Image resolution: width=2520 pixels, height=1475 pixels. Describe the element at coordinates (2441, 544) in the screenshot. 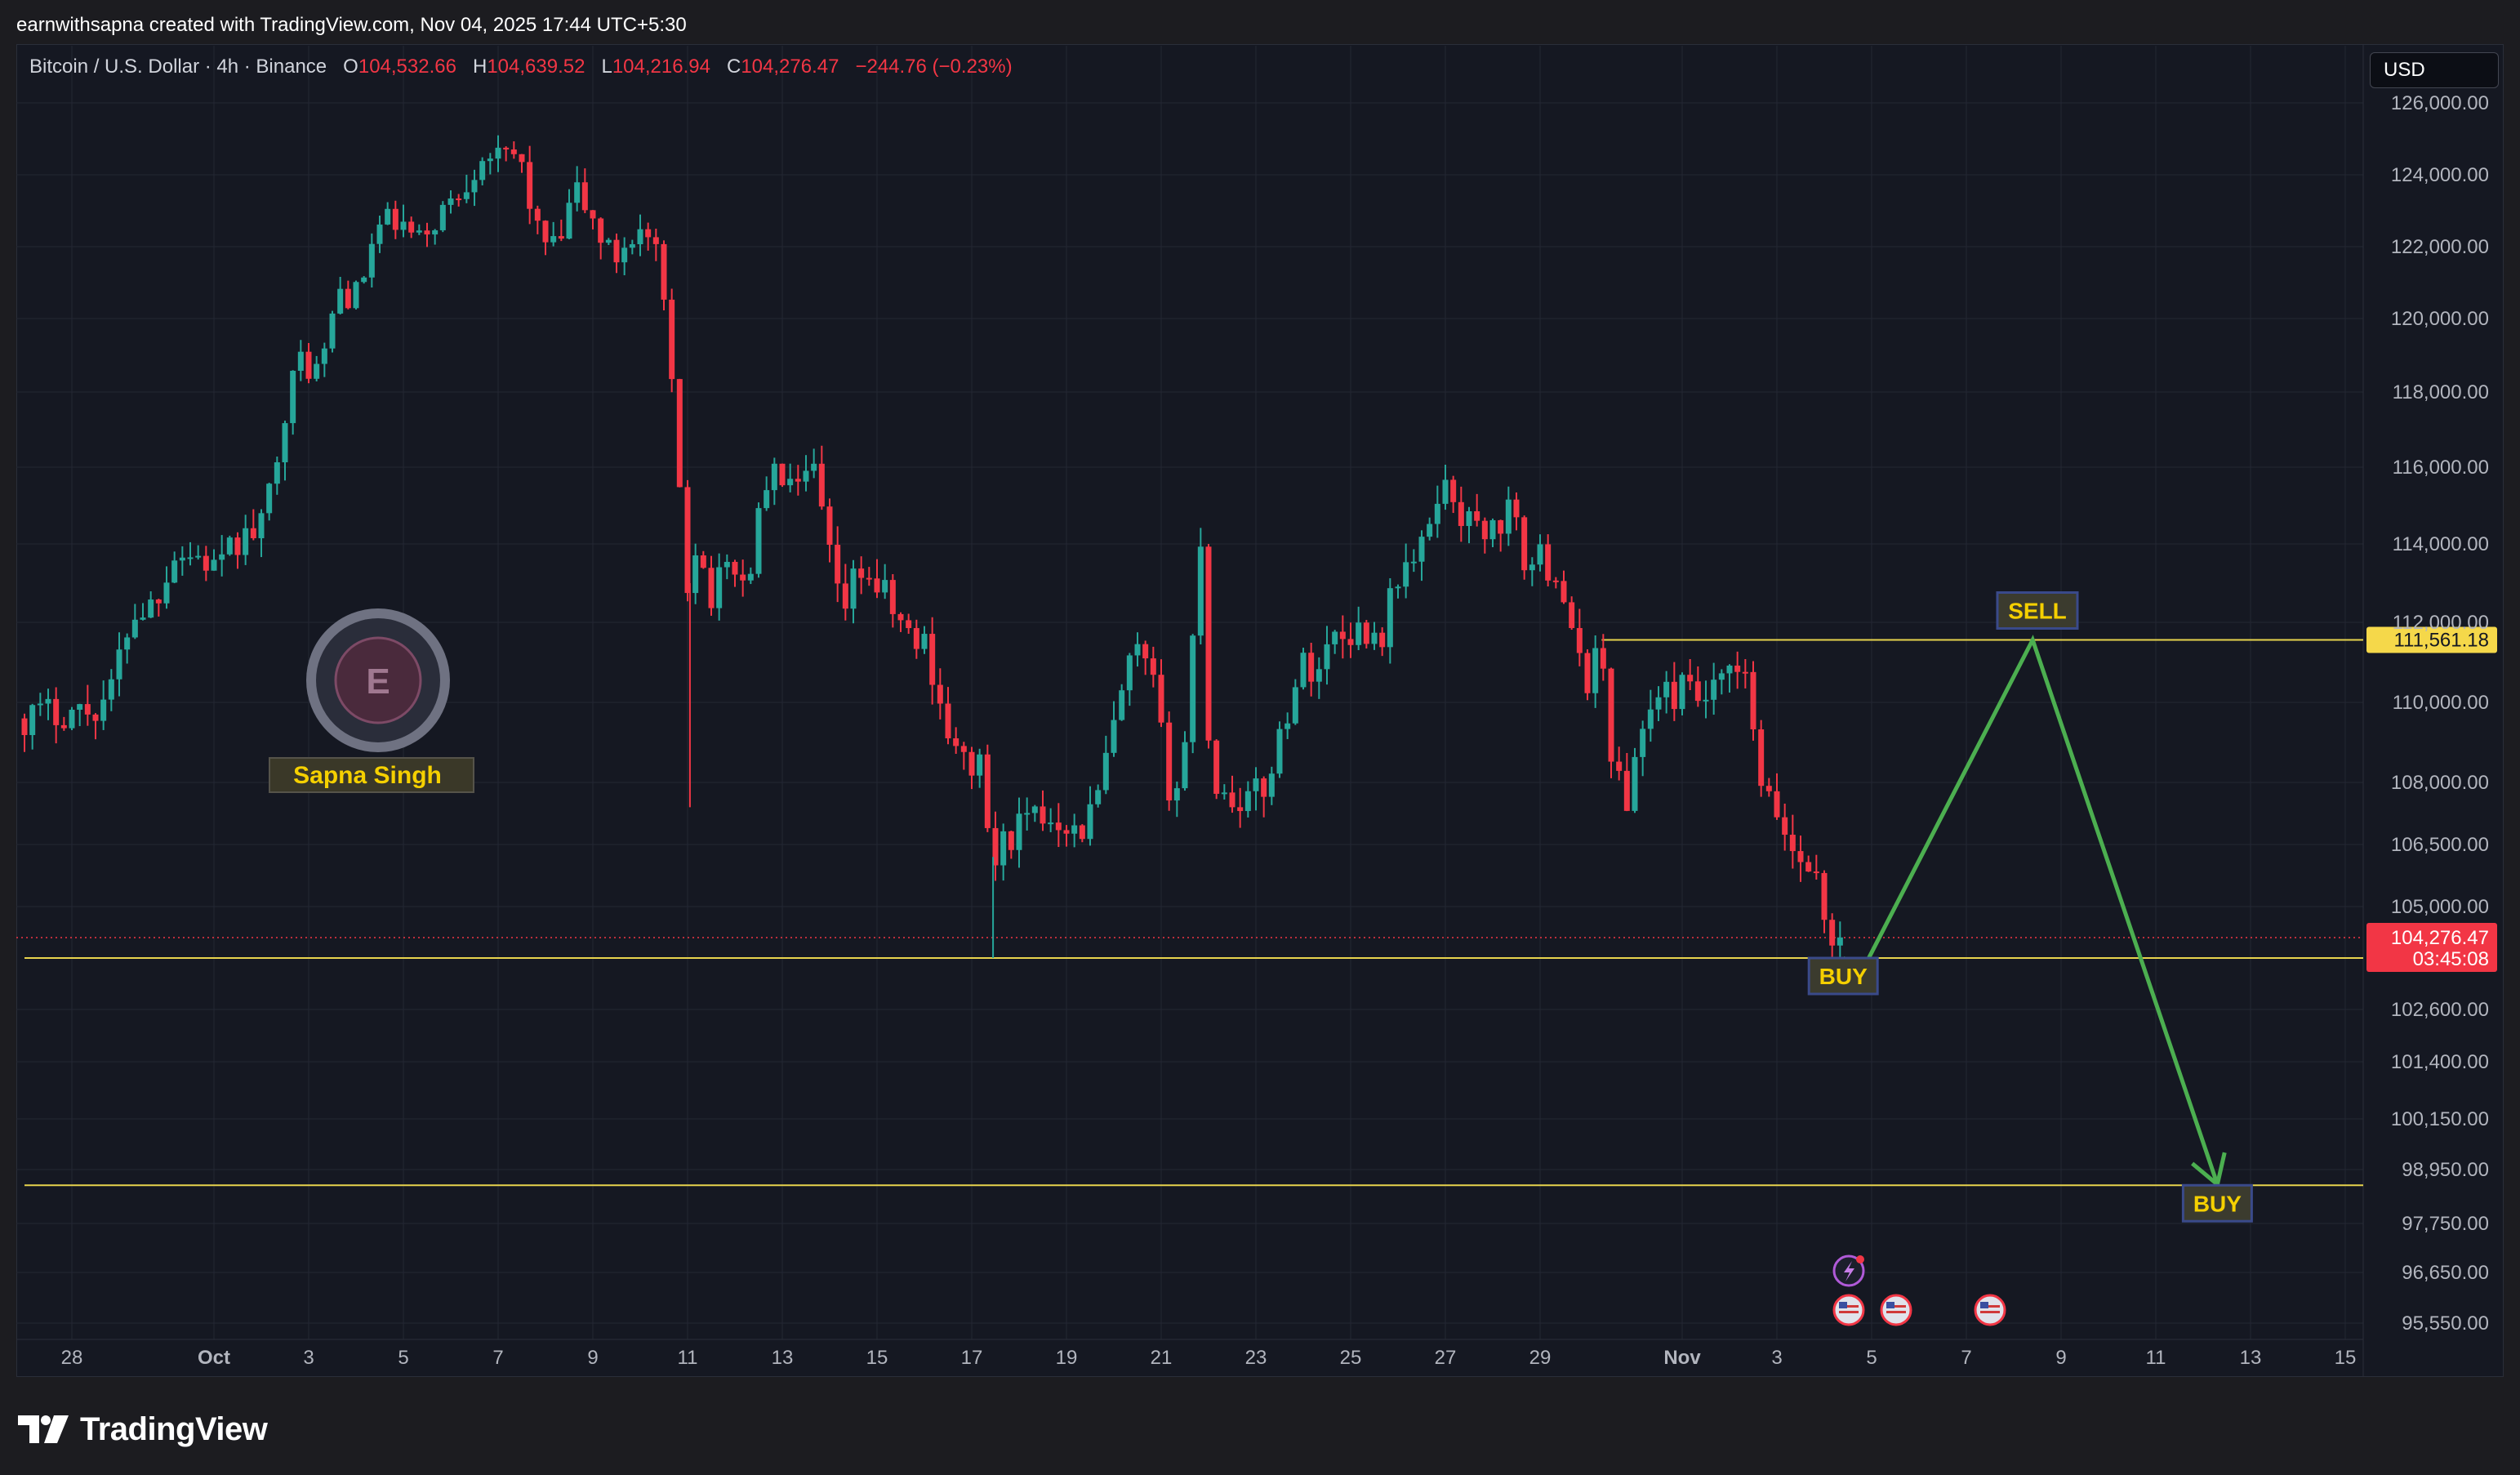

I see `price-tick-label: 114,000.00` at that location.